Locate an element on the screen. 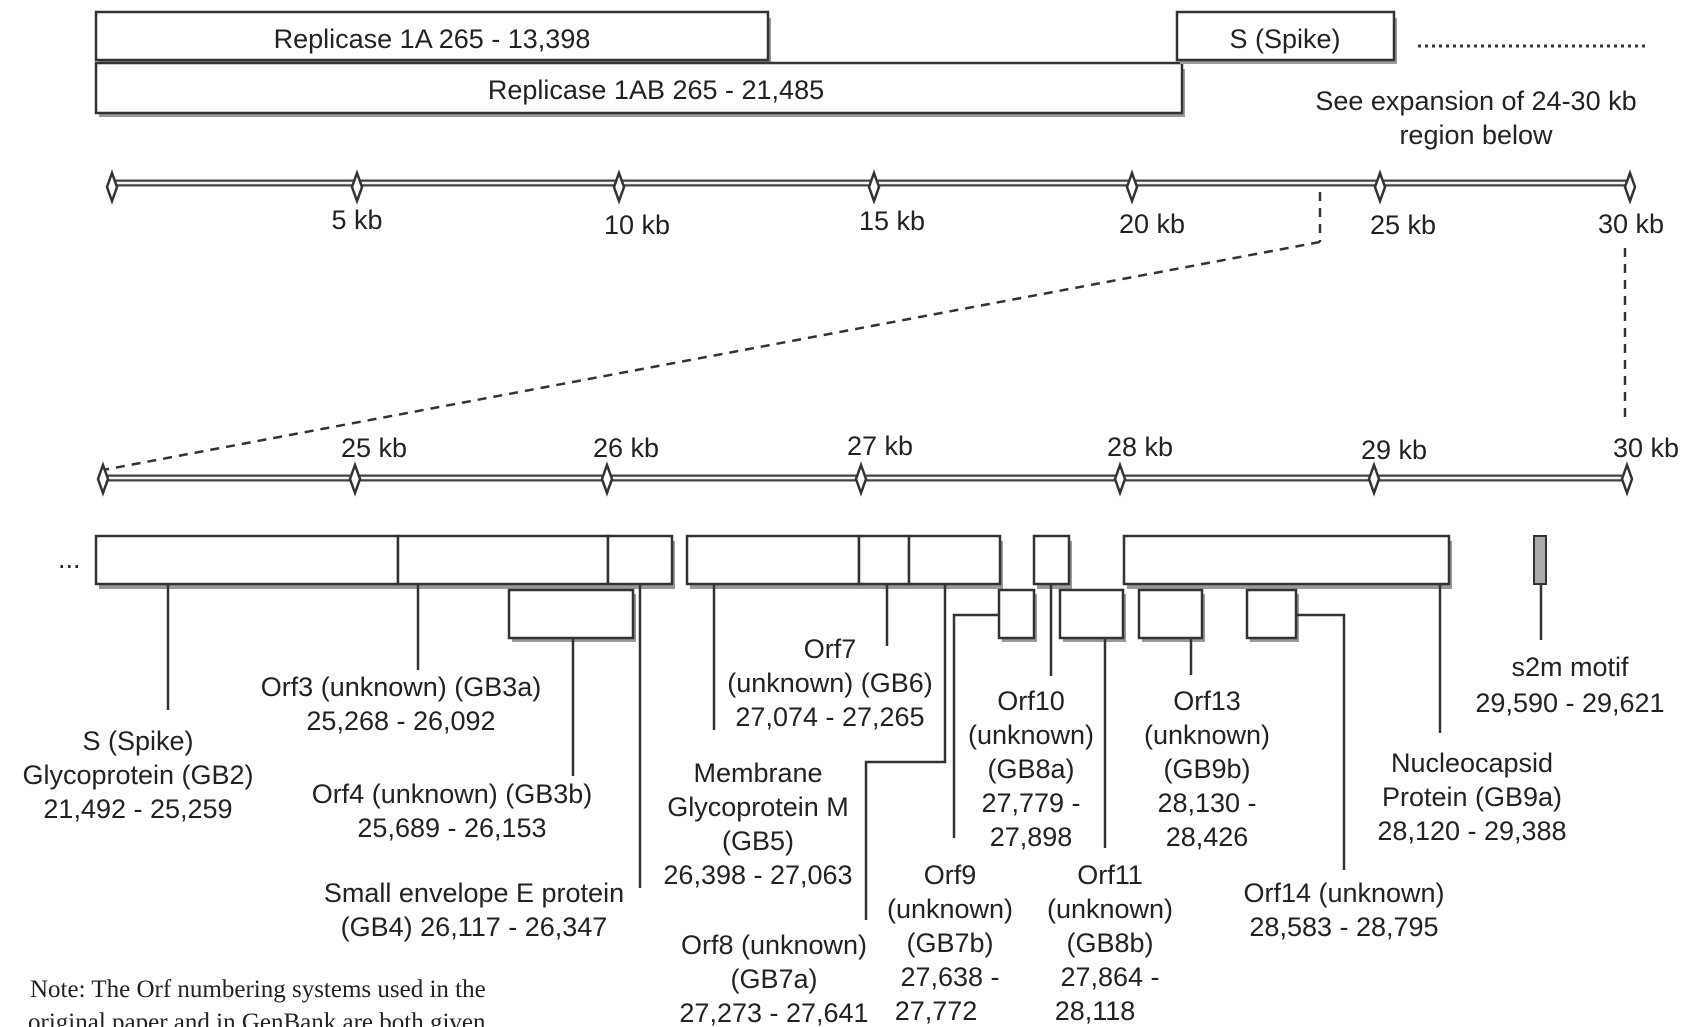 The image size is (1696, 1027). leader-orf9 is located at coordinates (975, 725).